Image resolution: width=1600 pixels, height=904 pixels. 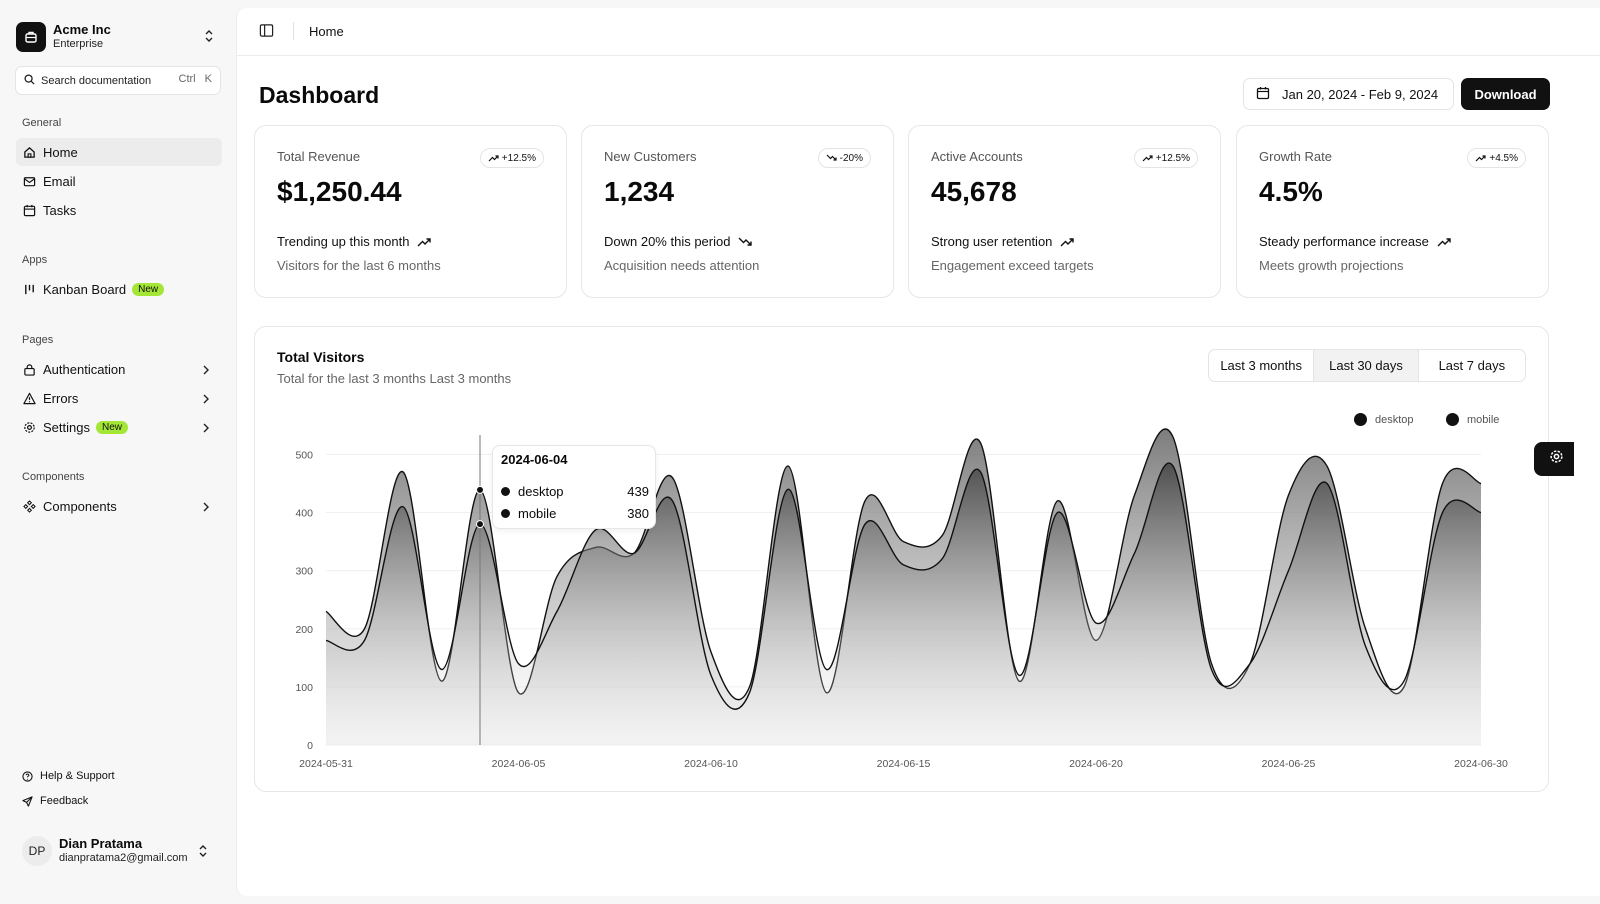 I want to click on help-support-label: Help & Support, so click(x=77, y=776).